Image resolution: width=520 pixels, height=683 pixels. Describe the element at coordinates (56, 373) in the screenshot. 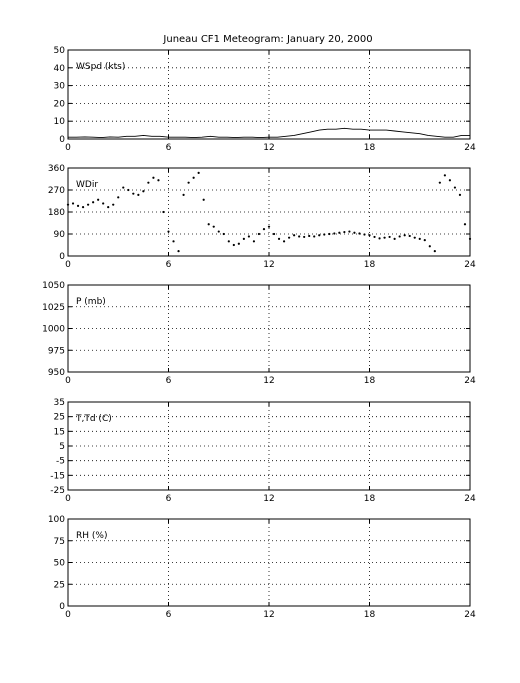

I see `y-tick-label: 950` at that location.